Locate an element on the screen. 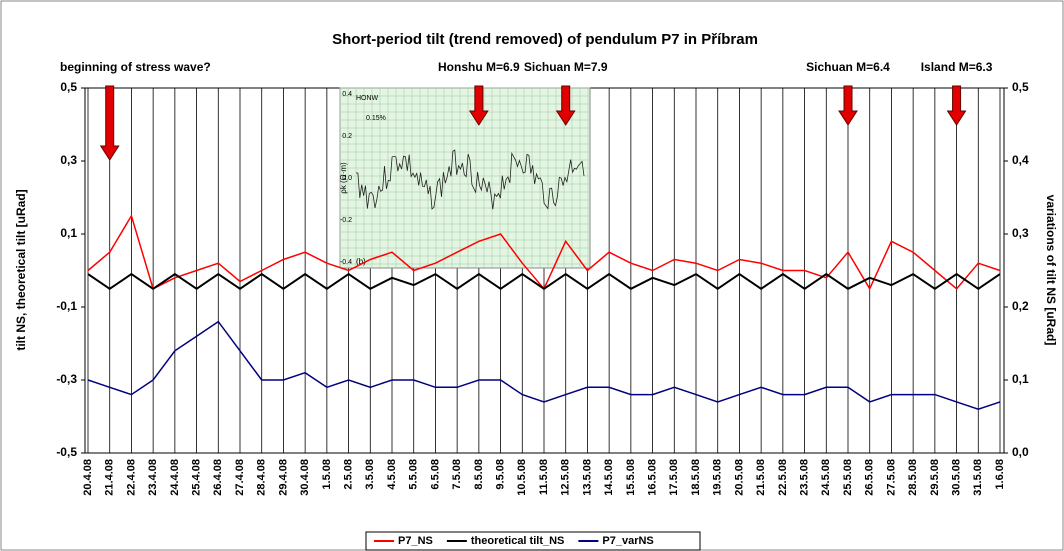 The height and width of the screenshot is (551, 1064). y2-tick-label: 0,2 is located at coordinates (1020, 306).